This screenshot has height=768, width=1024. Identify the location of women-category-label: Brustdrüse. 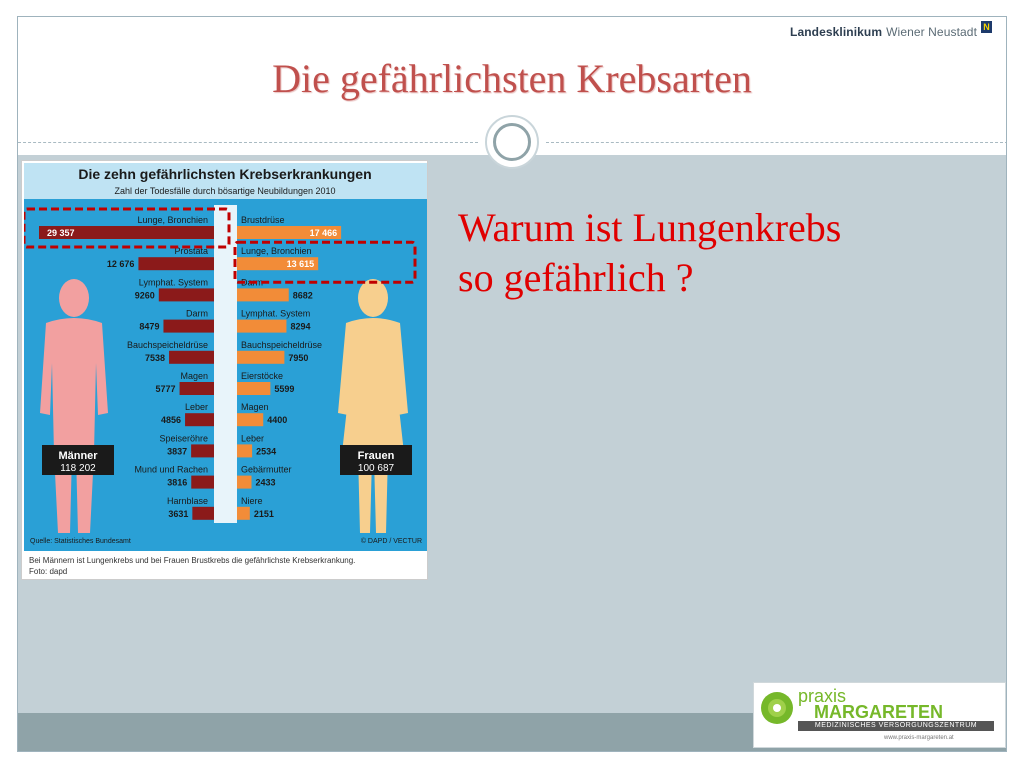
(263, 220).